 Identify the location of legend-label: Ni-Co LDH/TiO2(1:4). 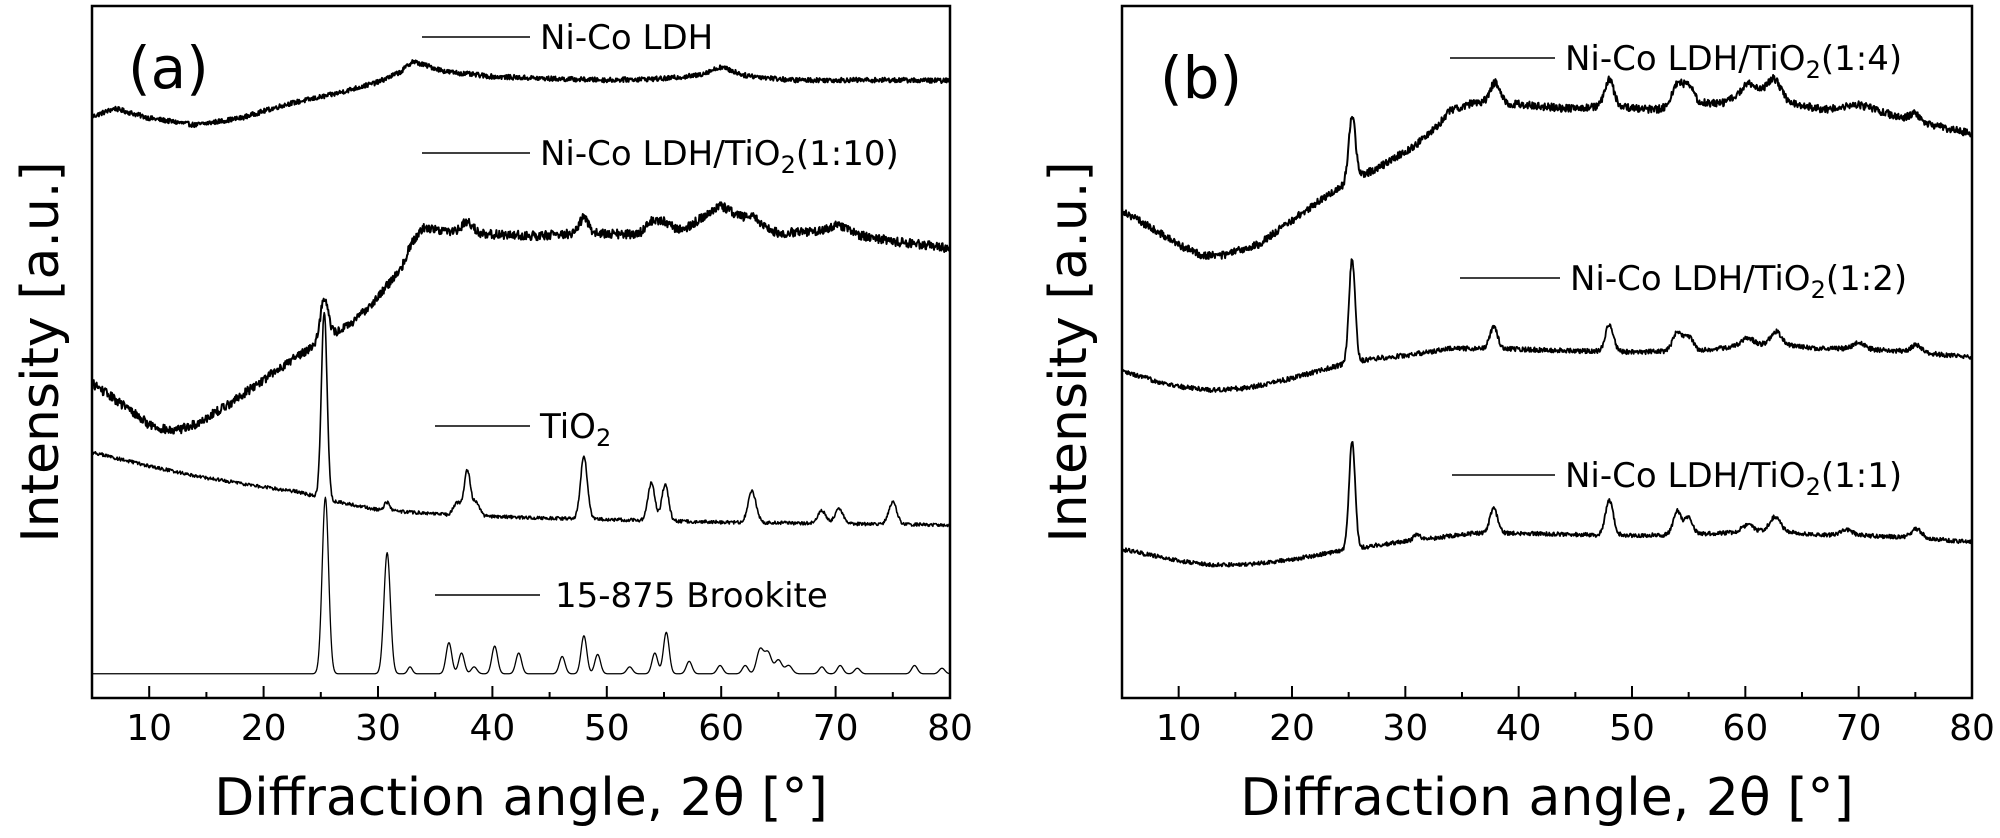
(1733, 61).